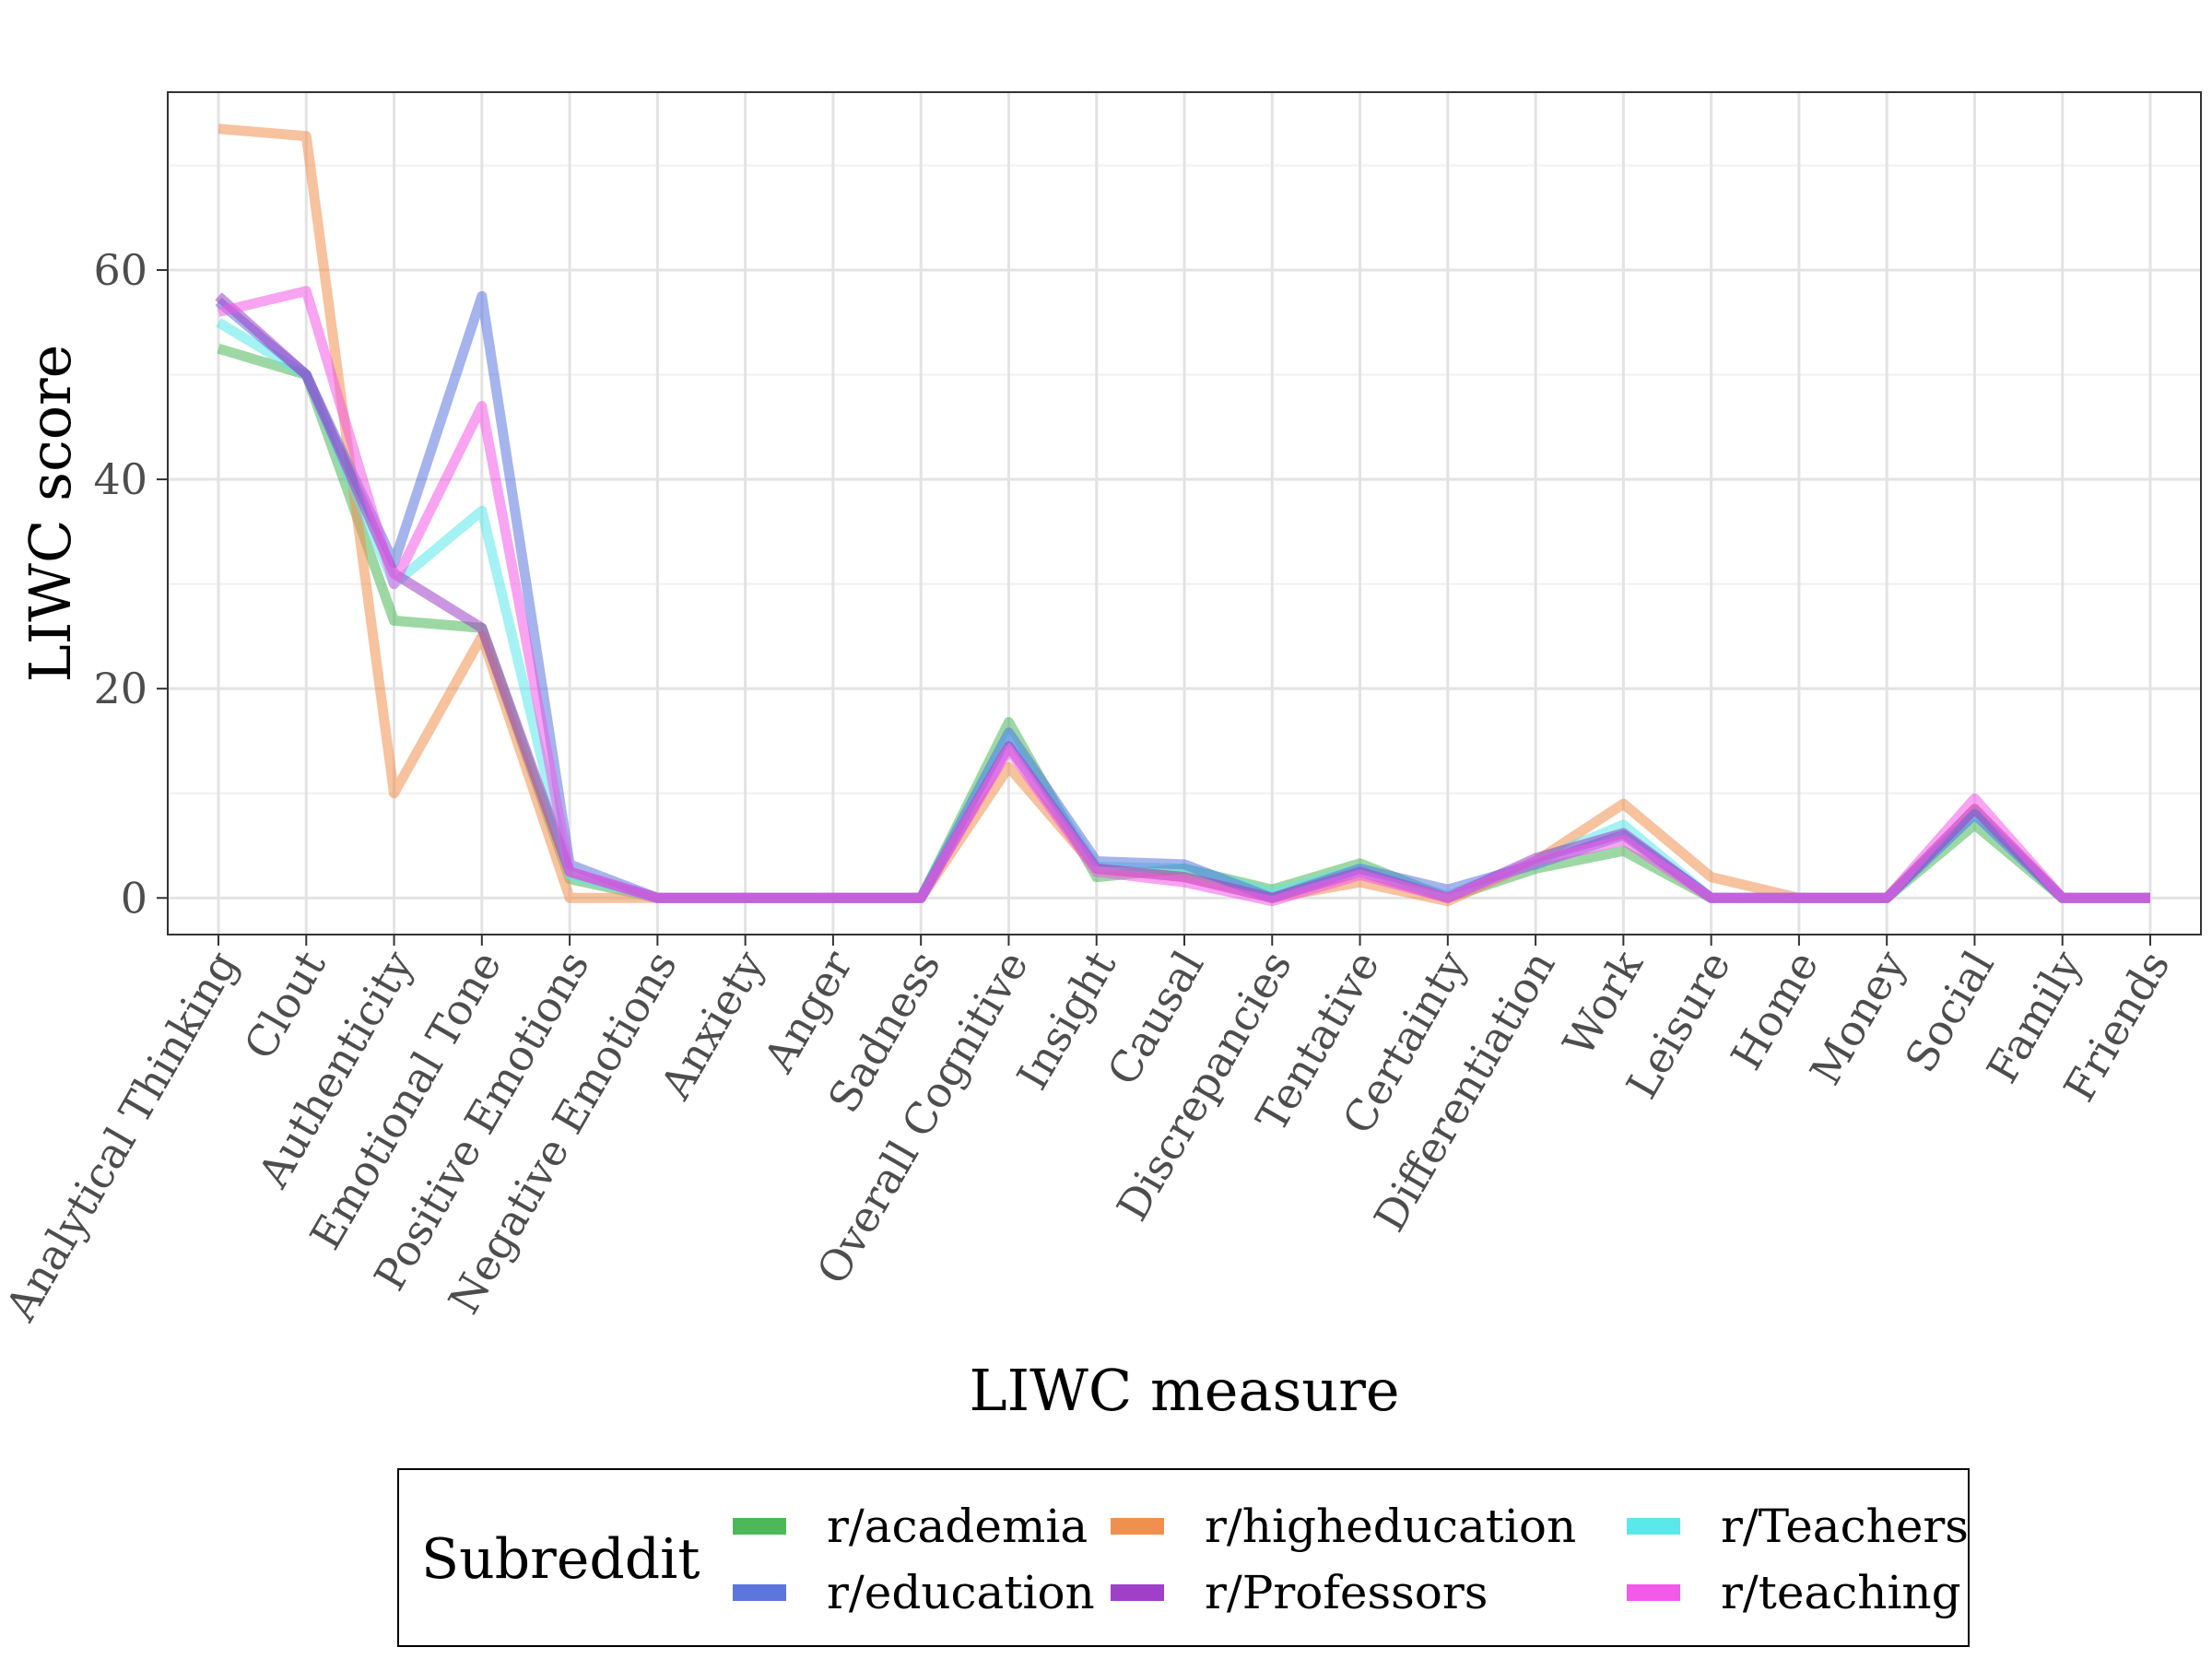 Image resolution: width=2212 pixels, height=1659 pixels. Describe the element at coordinates (1653, 1592) in the screenshot. I see `legend-key-teaching` at that location.